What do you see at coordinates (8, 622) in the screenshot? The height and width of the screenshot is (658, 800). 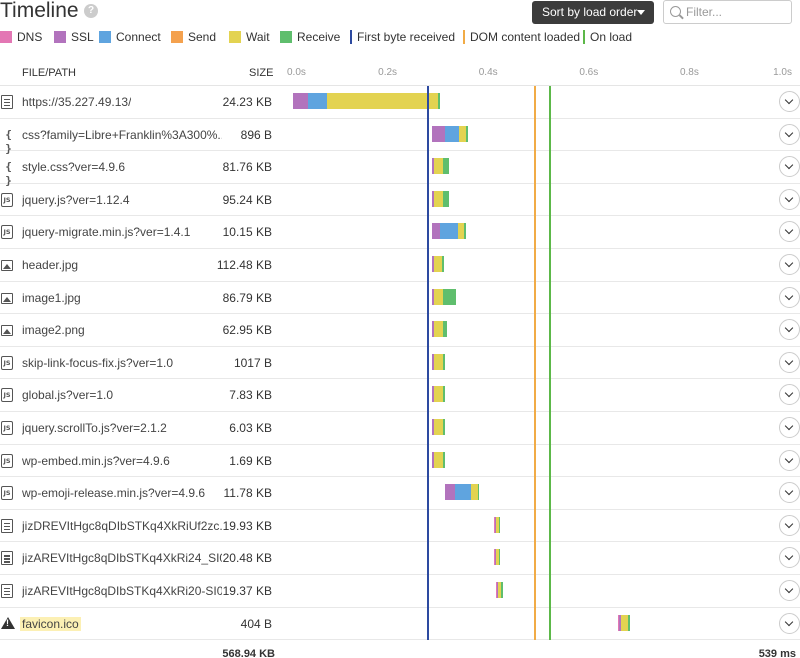 I see `warning-icon` at bounding box center [8, 622].